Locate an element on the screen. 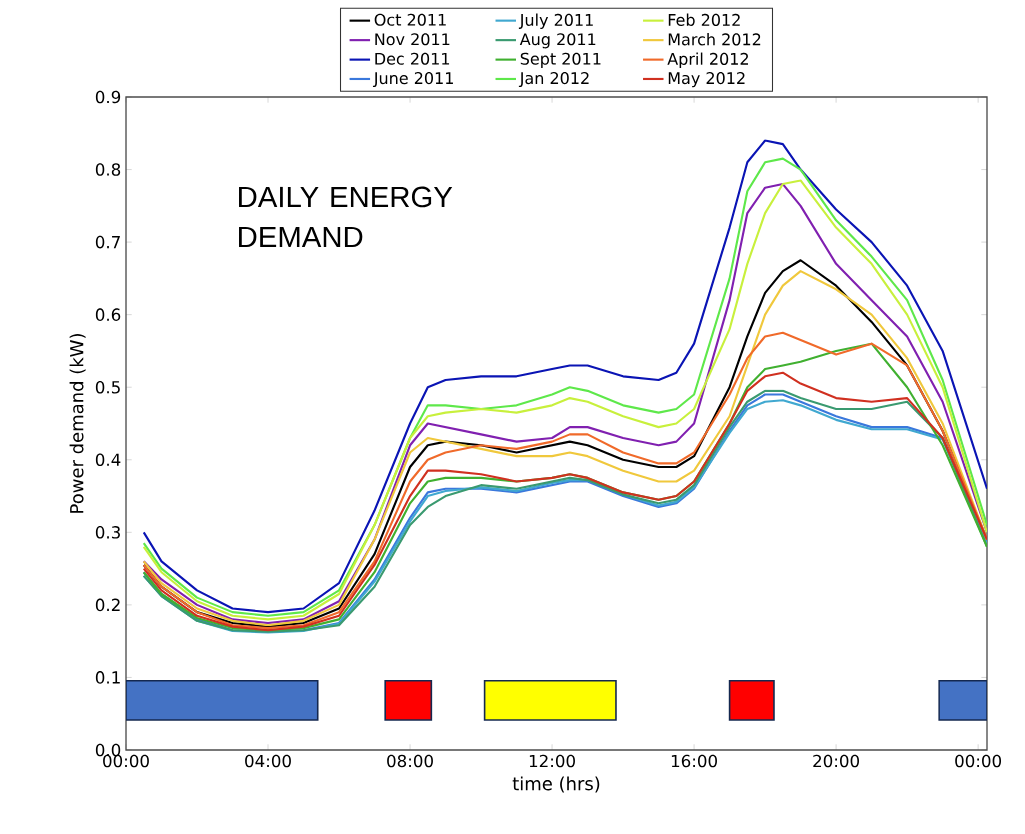 Image resolution: width=1025 pixels, height=834 pixels. x-tick-label: 04:00 is located at coordinates (268, 761).